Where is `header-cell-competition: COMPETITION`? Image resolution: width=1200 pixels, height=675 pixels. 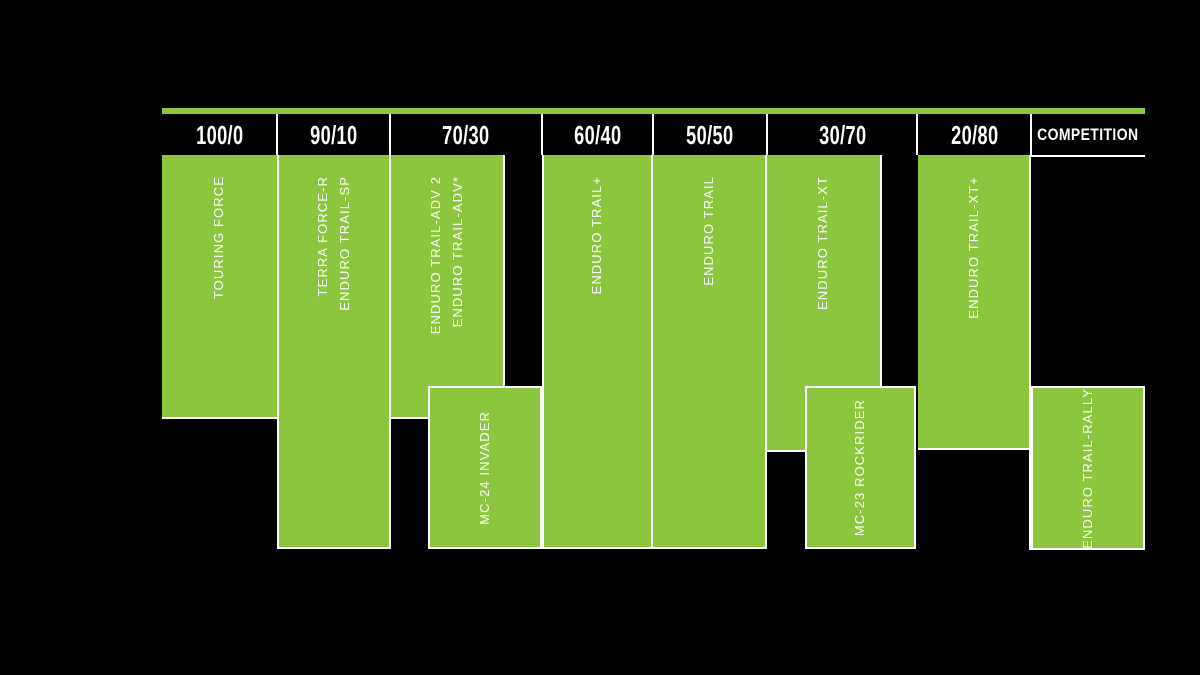
header-cell-competition: COMPETITION is located at coordinates (1088, 135).